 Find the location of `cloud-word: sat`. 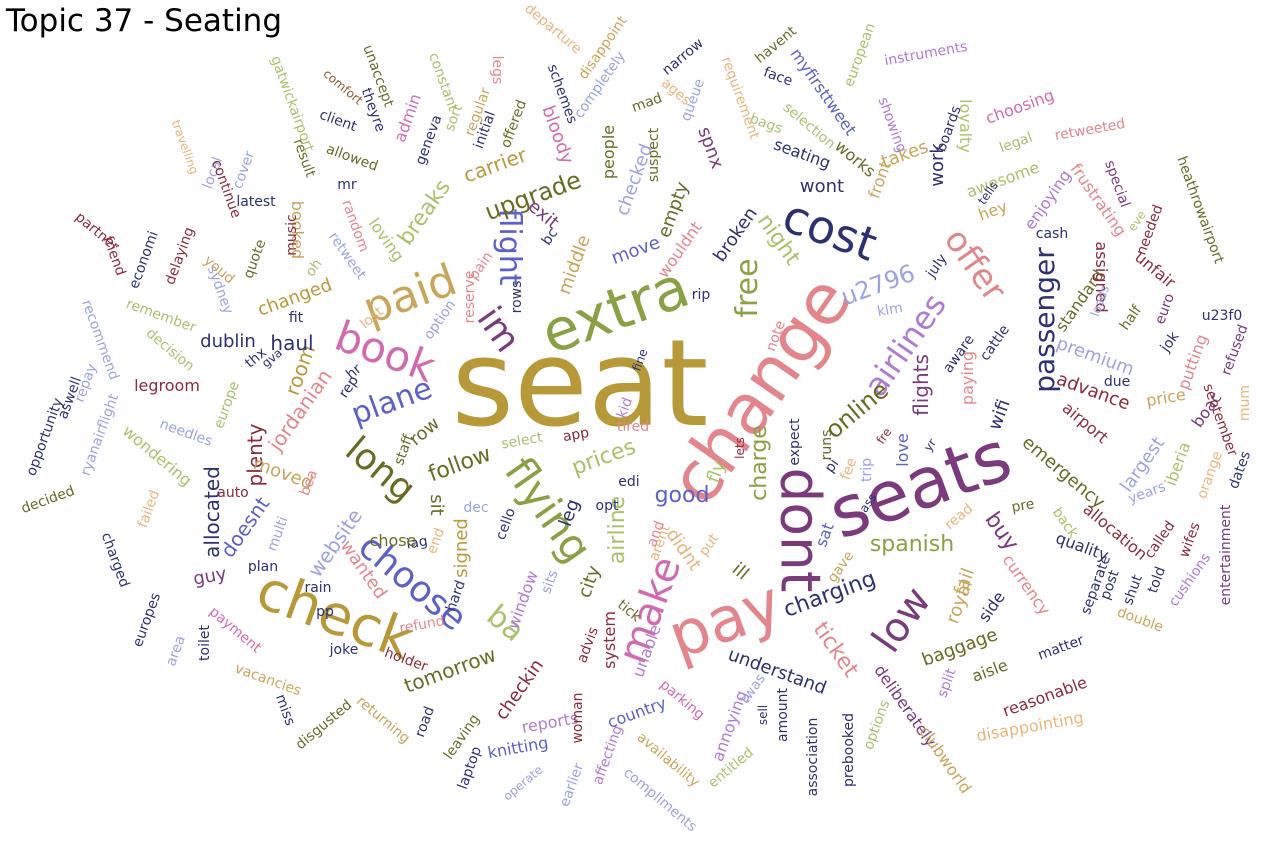

cloud-word: sat is located at coordinates (824, 535).